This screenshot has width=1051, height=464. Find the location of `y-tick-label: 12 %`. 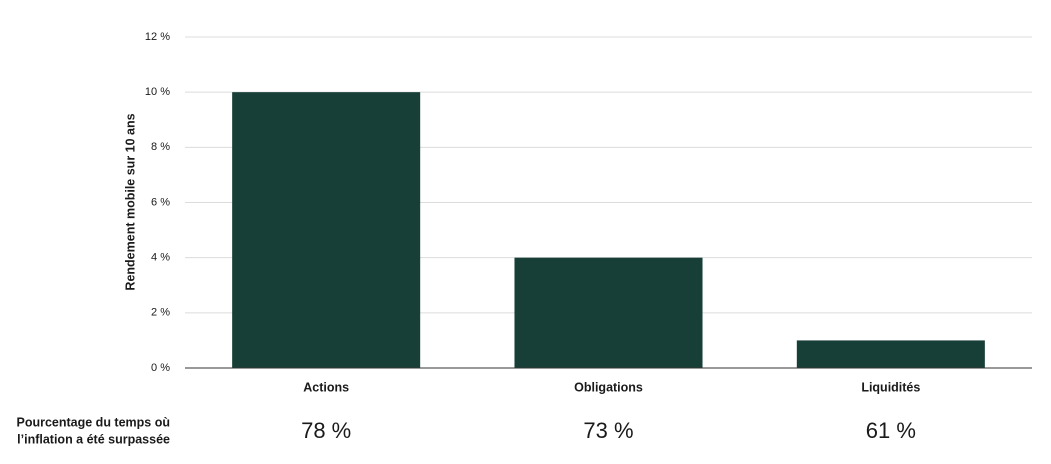

y-tick-label: 12 % is located at coordinates (157, 37).